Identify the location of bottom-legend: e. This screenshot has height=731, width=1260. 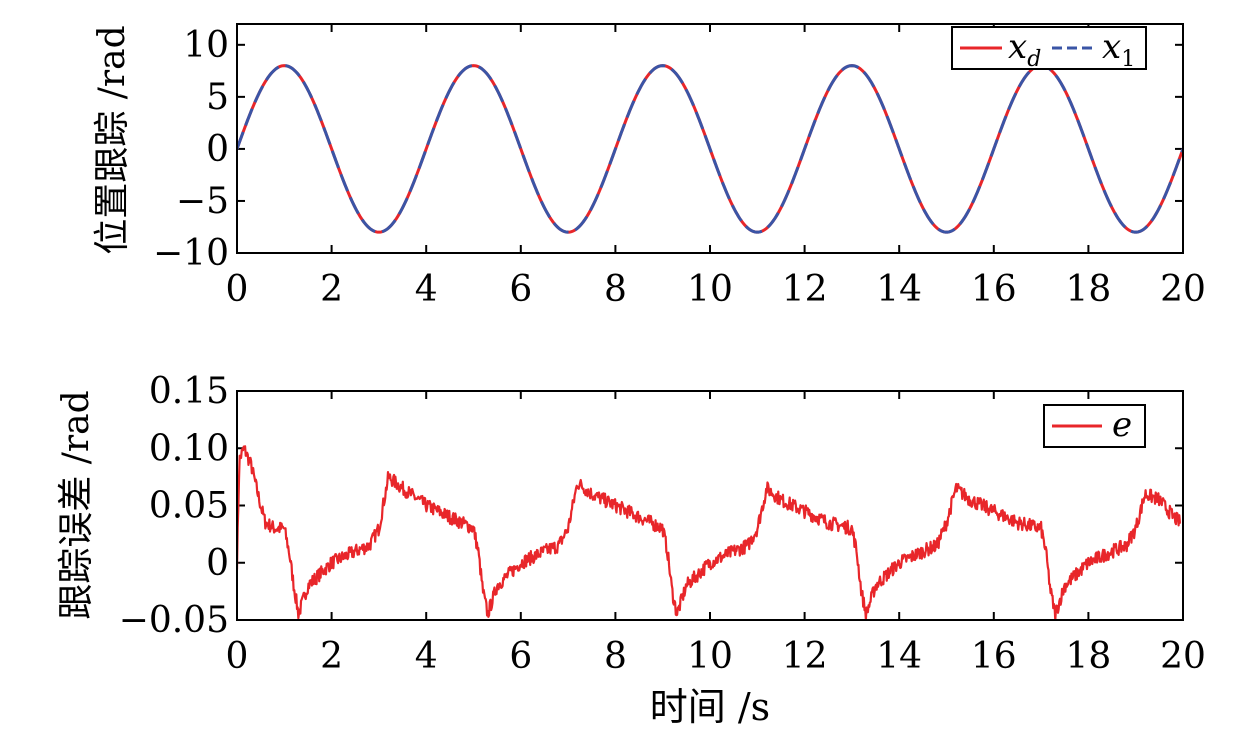
(1094, 426).